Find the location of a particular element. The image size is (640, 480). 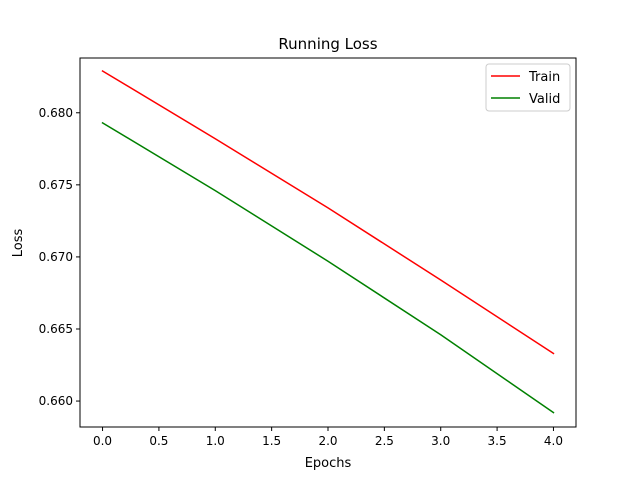

y-axis-ticks: 0.660 0.665 0.670 0.675 0.680 is located at coordinates (59, 257).